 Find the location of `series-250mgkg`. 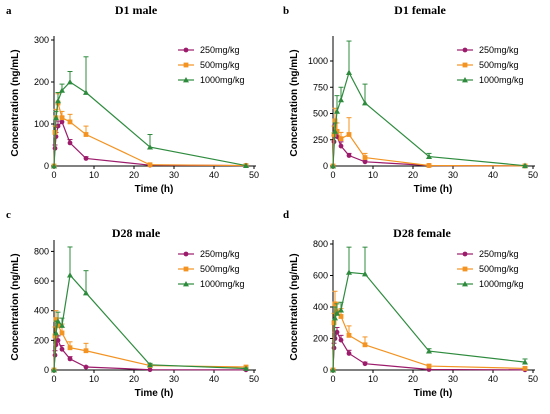

series-250mgkg is located at coordinates (429, 146).